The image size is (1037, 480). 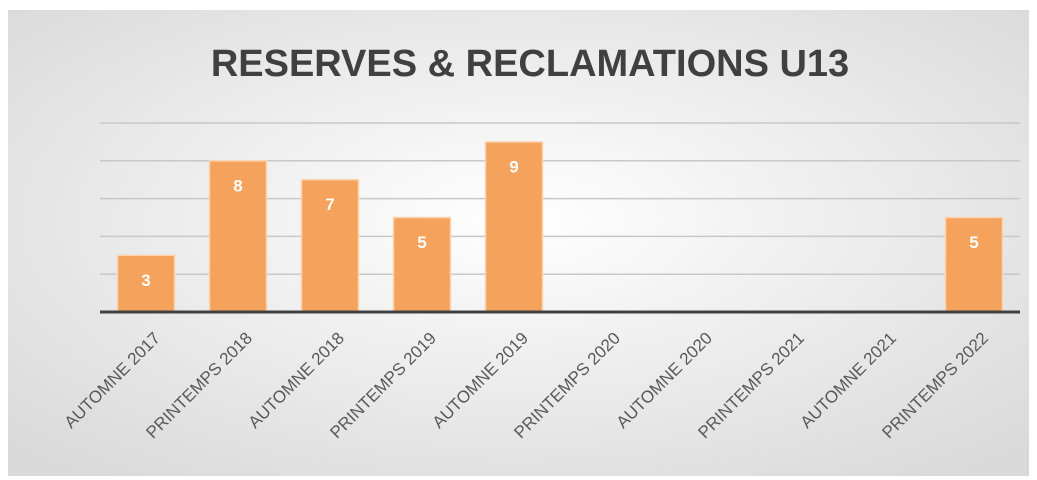 I want to click on value-label: 9, so click(x=513, y=166).